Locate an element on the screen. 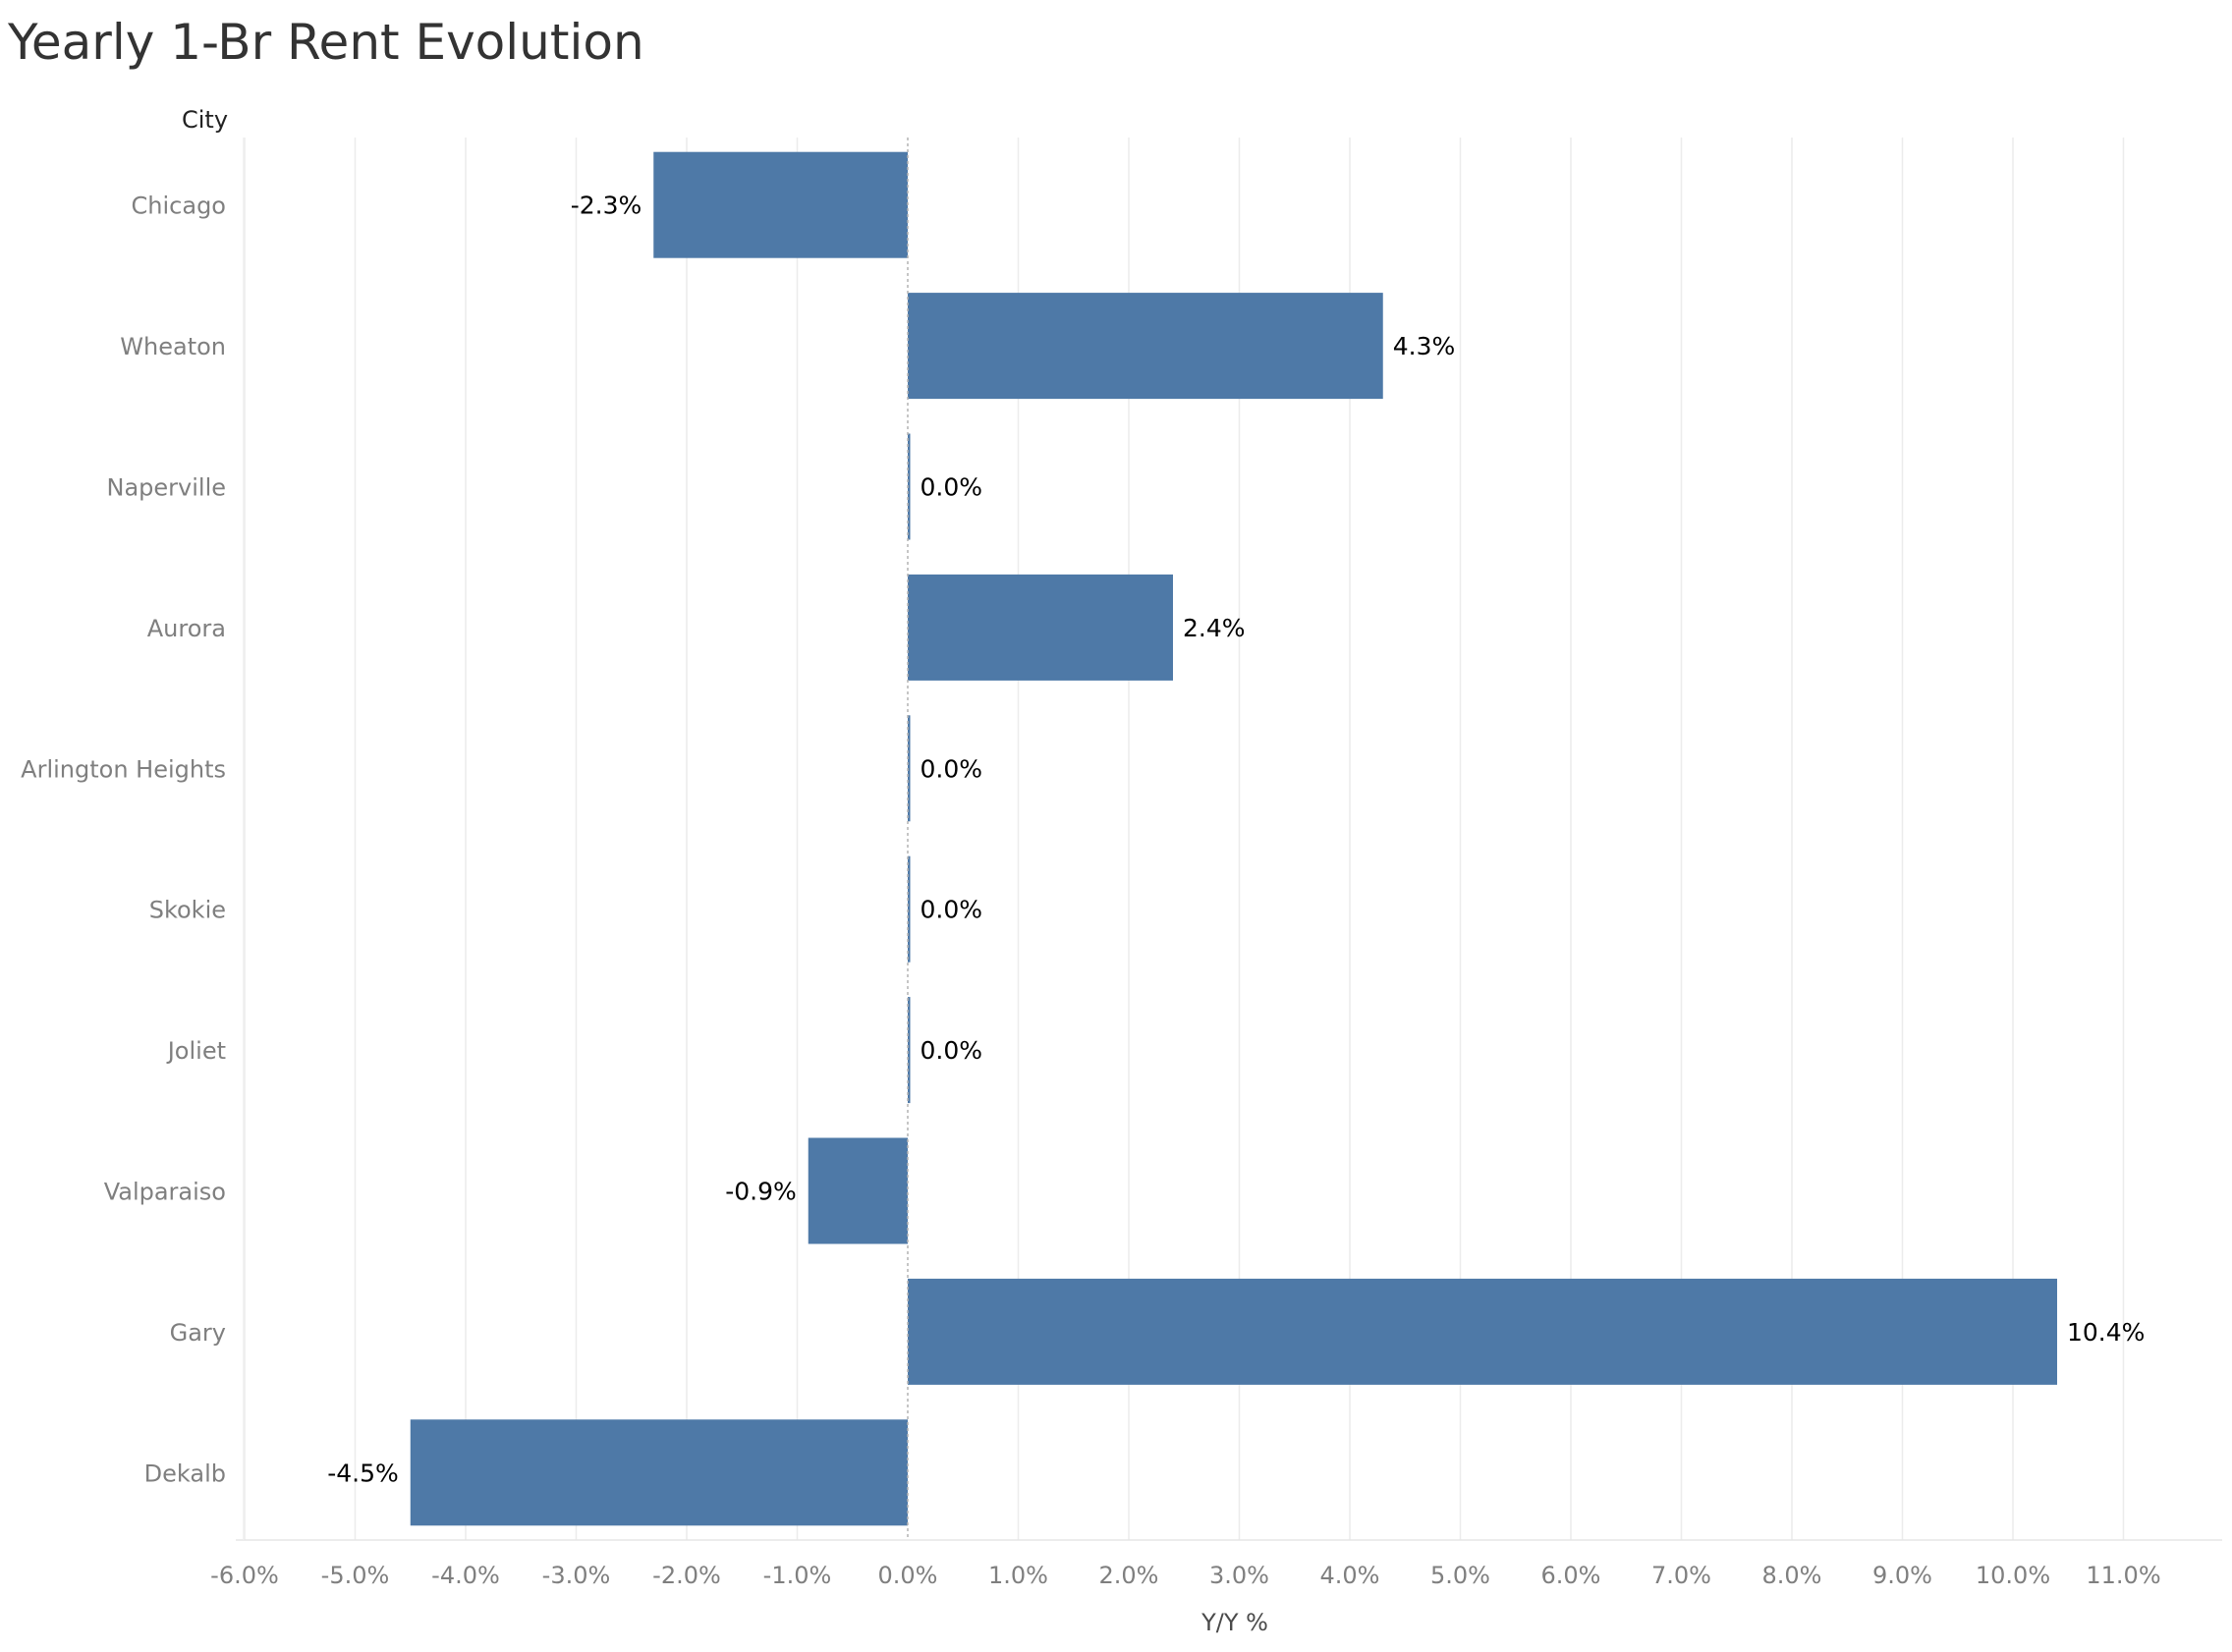 The image size is (2232, 1652). data-label: -4.5% is located at coordinates (363, 1473).